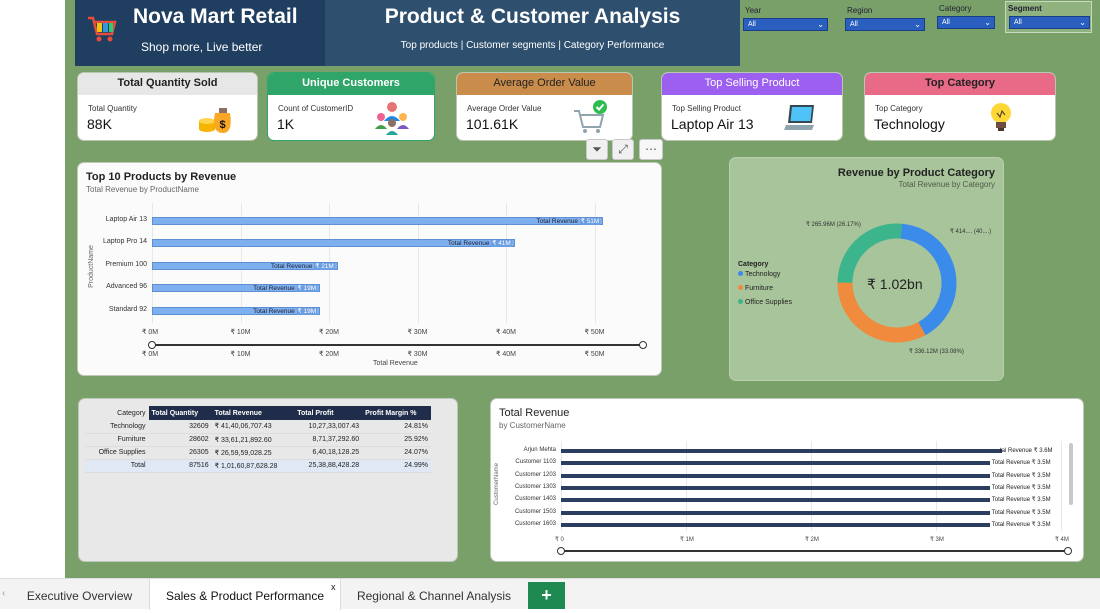  Describe the element at coordinates (752, 24) in the screenshot. I see `year-value: All` at that location.